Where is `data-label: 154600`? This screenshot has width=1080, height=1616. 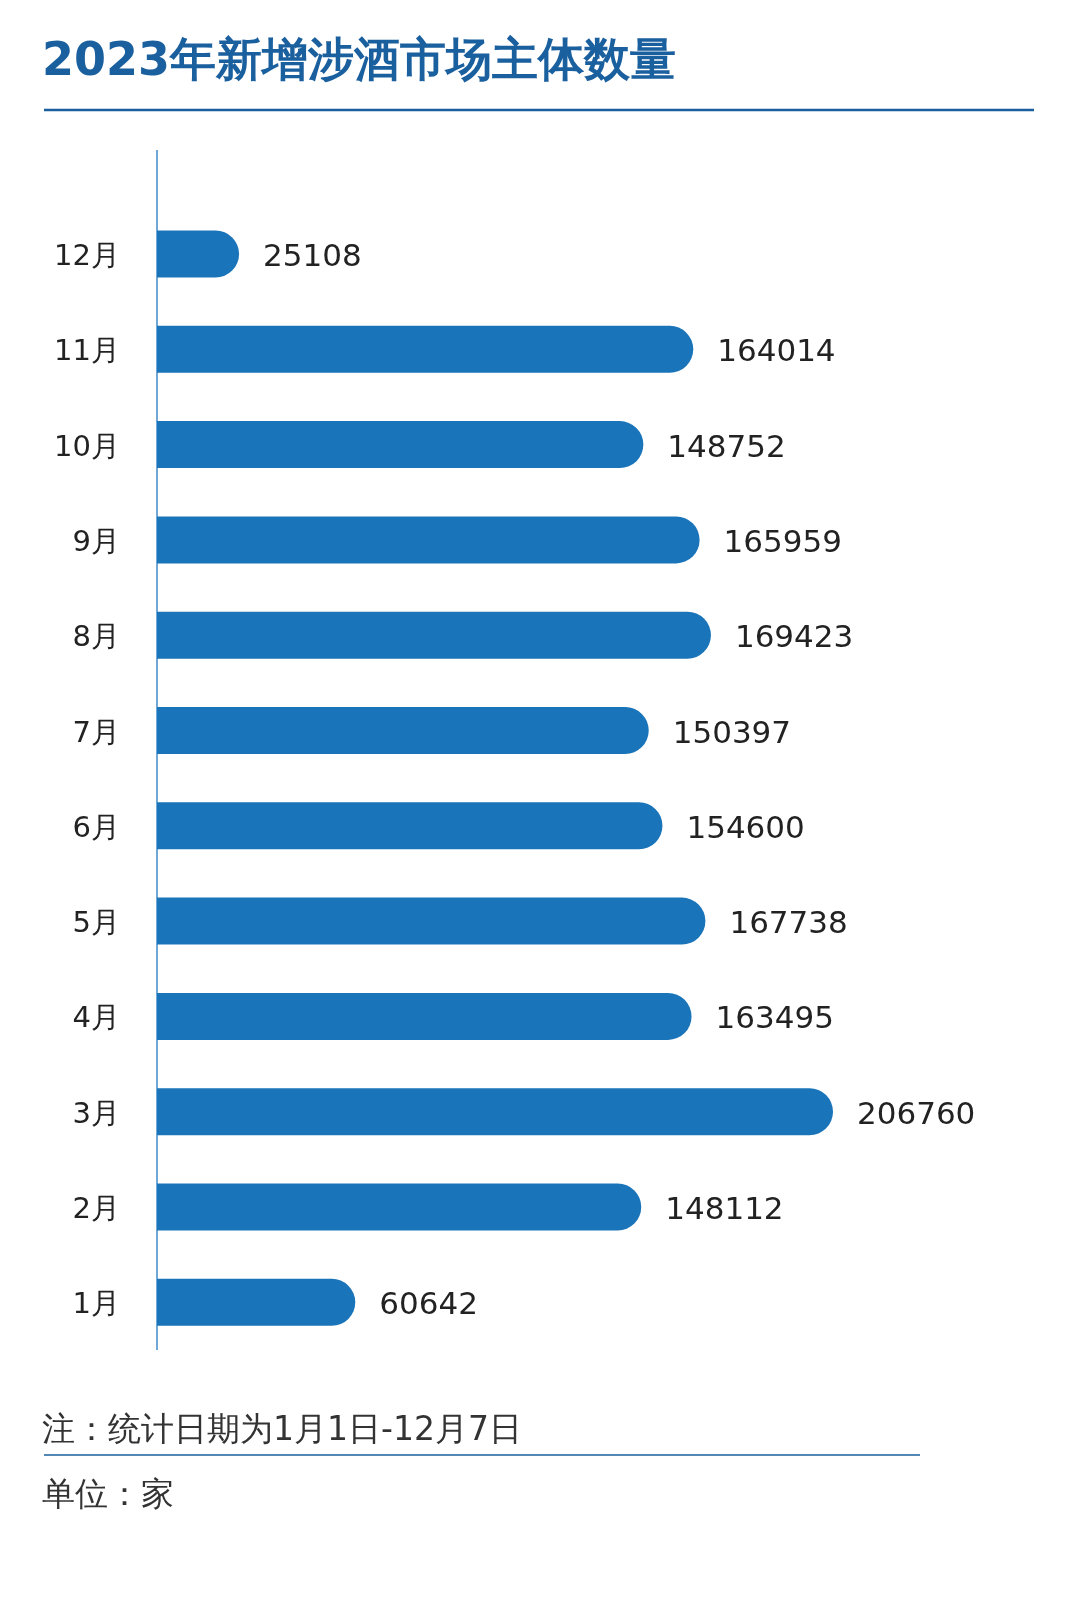 data-label: 154600 is located at coordinates (745, 826).